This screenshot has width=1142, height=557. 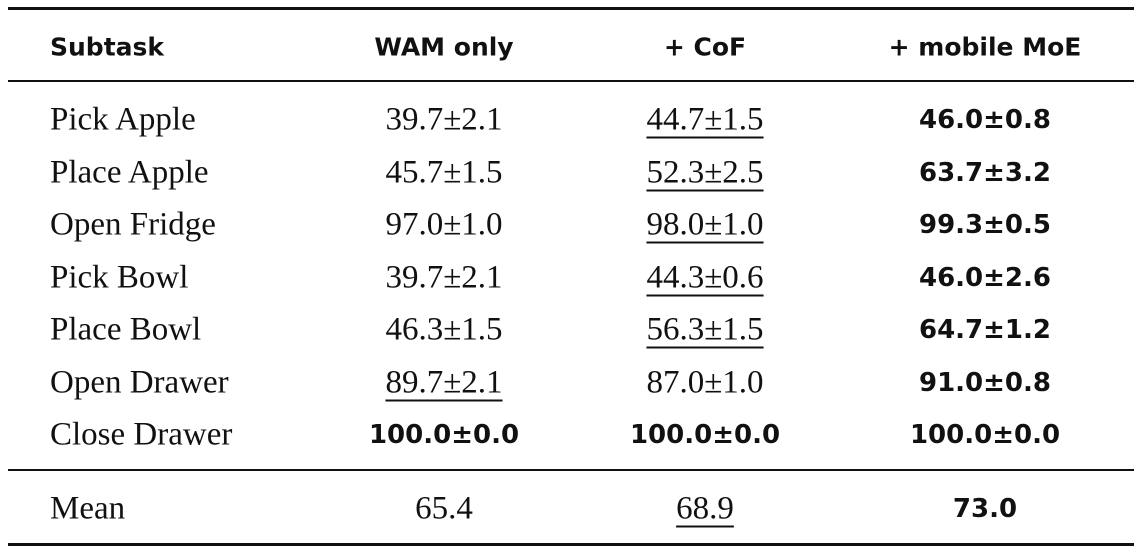 What do you see at coordinates (705, 224) in the screenshot?
I see `value-cell: 98.0±1.0` at bounding box center [705, 224].